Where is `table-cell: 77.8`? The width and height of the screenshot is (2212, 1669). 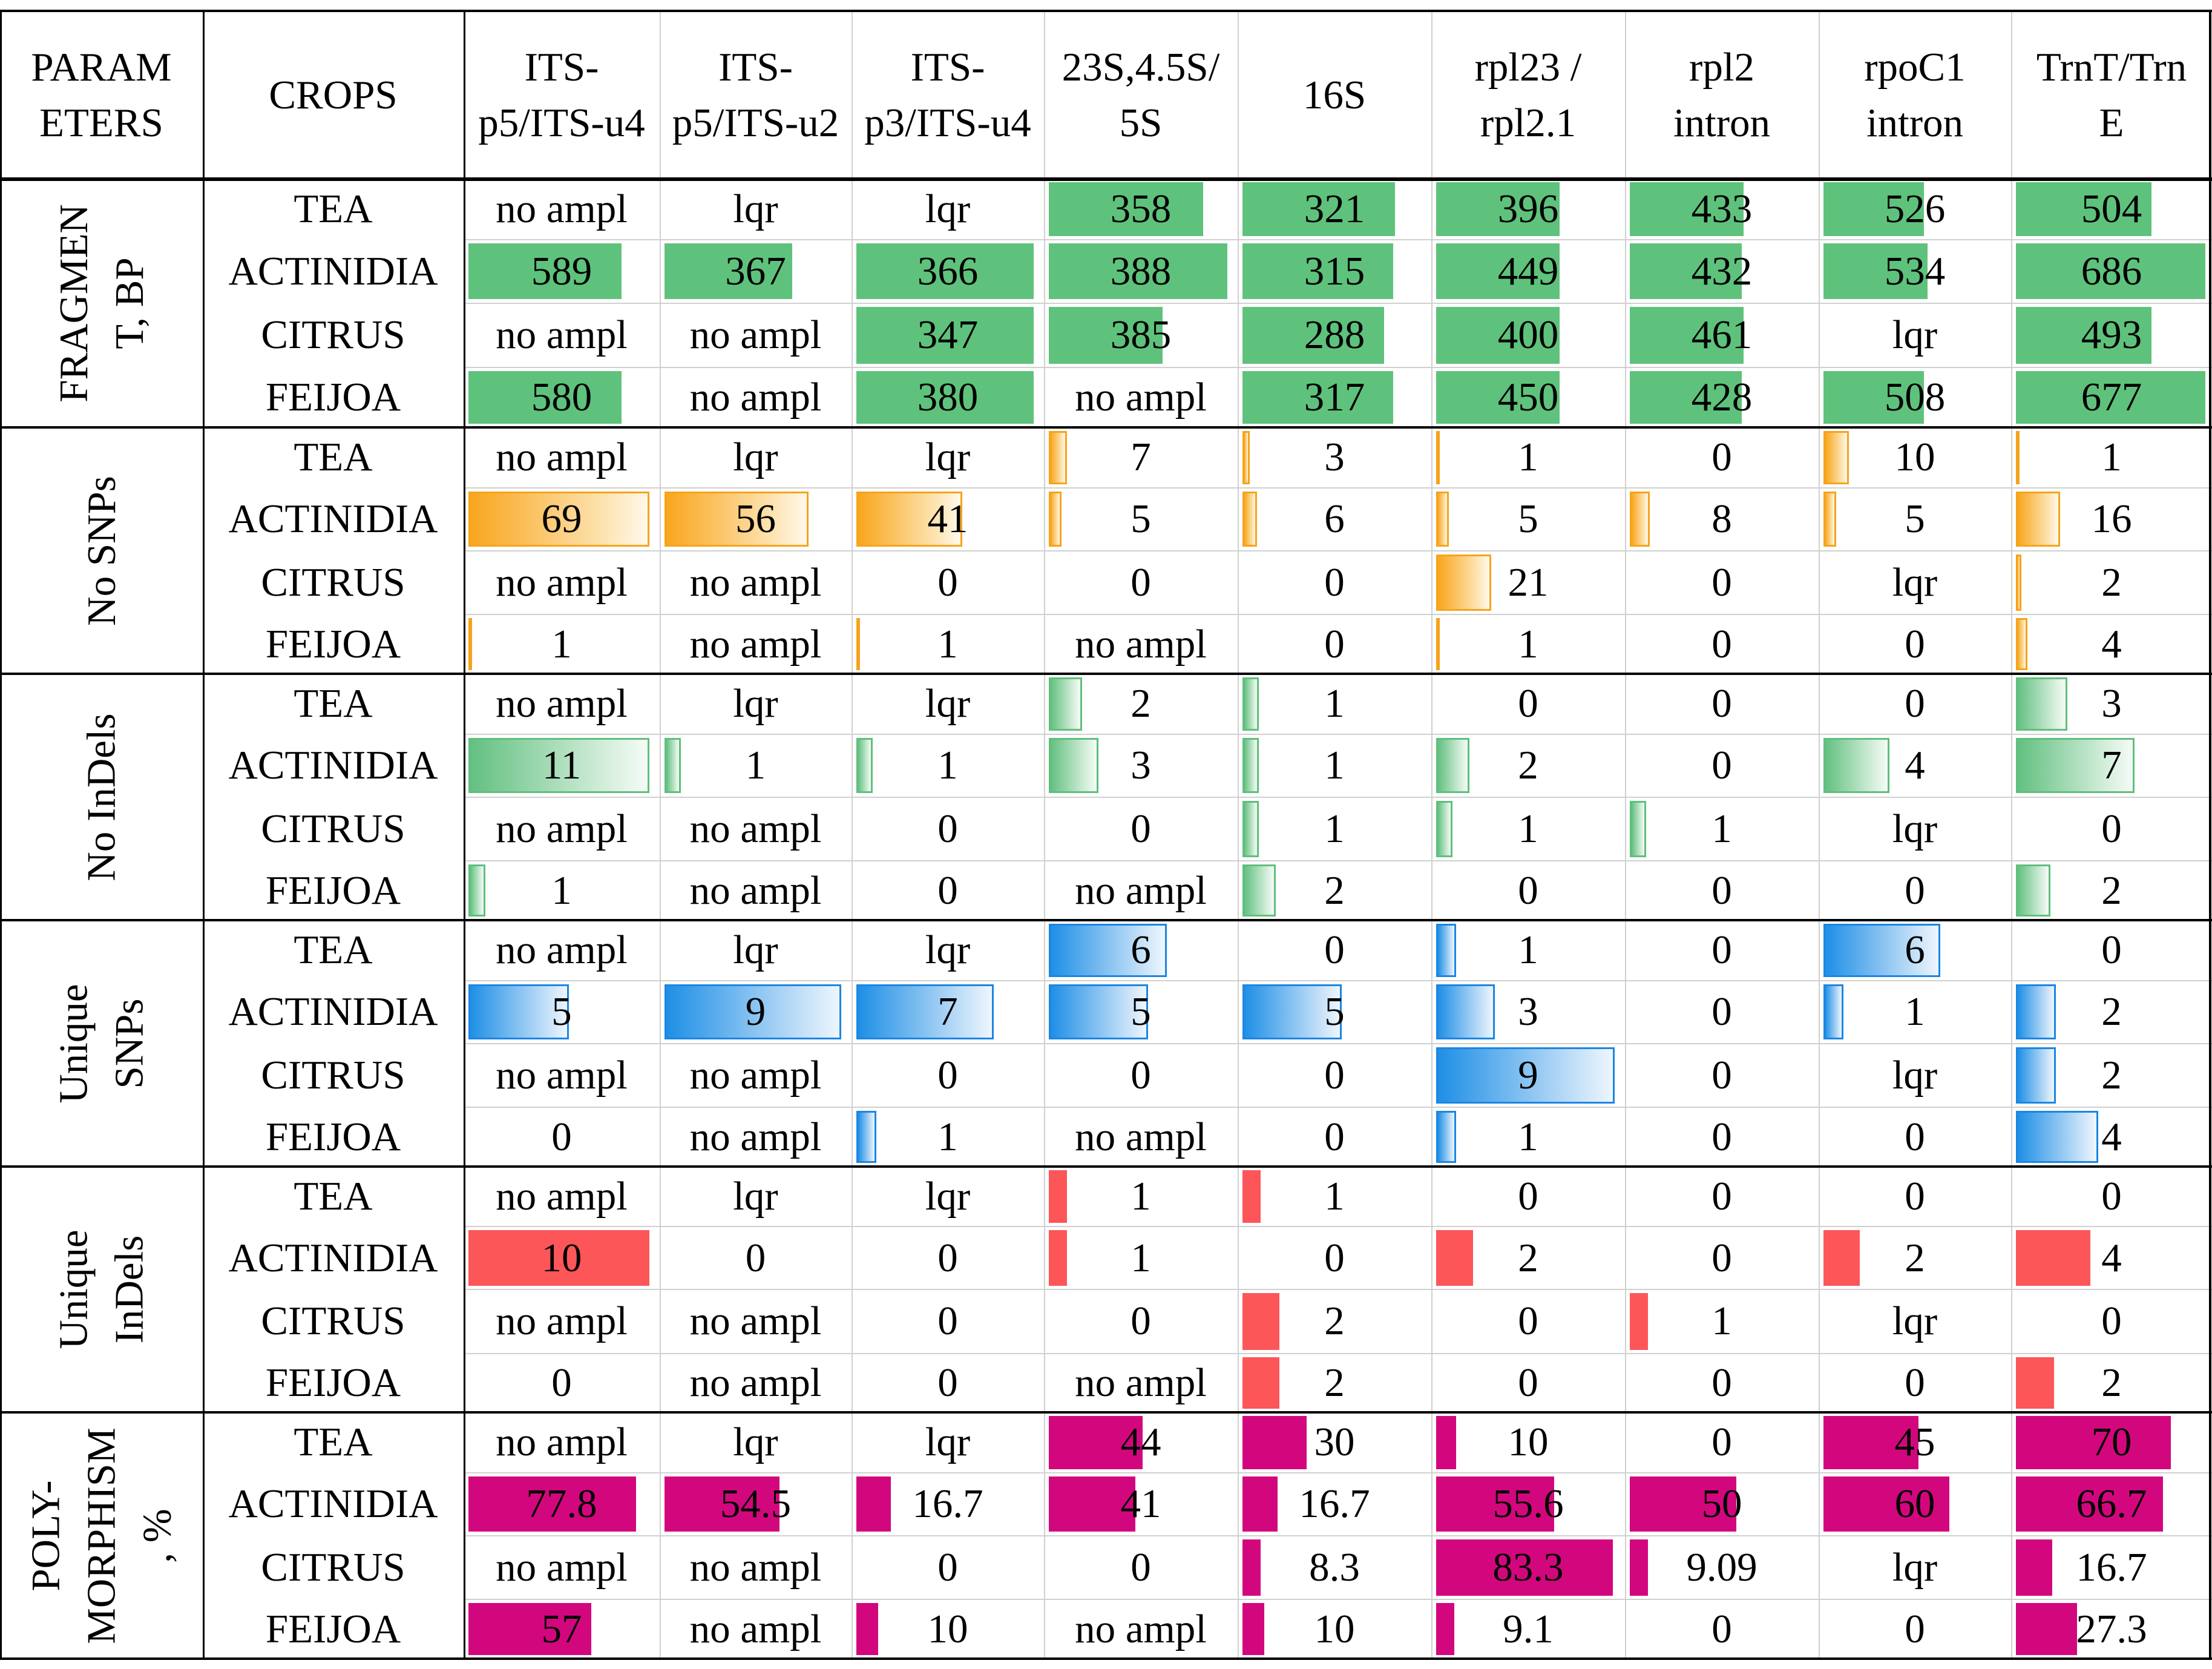 table-cell: 77.8 is located at coordinates (562, 1504).